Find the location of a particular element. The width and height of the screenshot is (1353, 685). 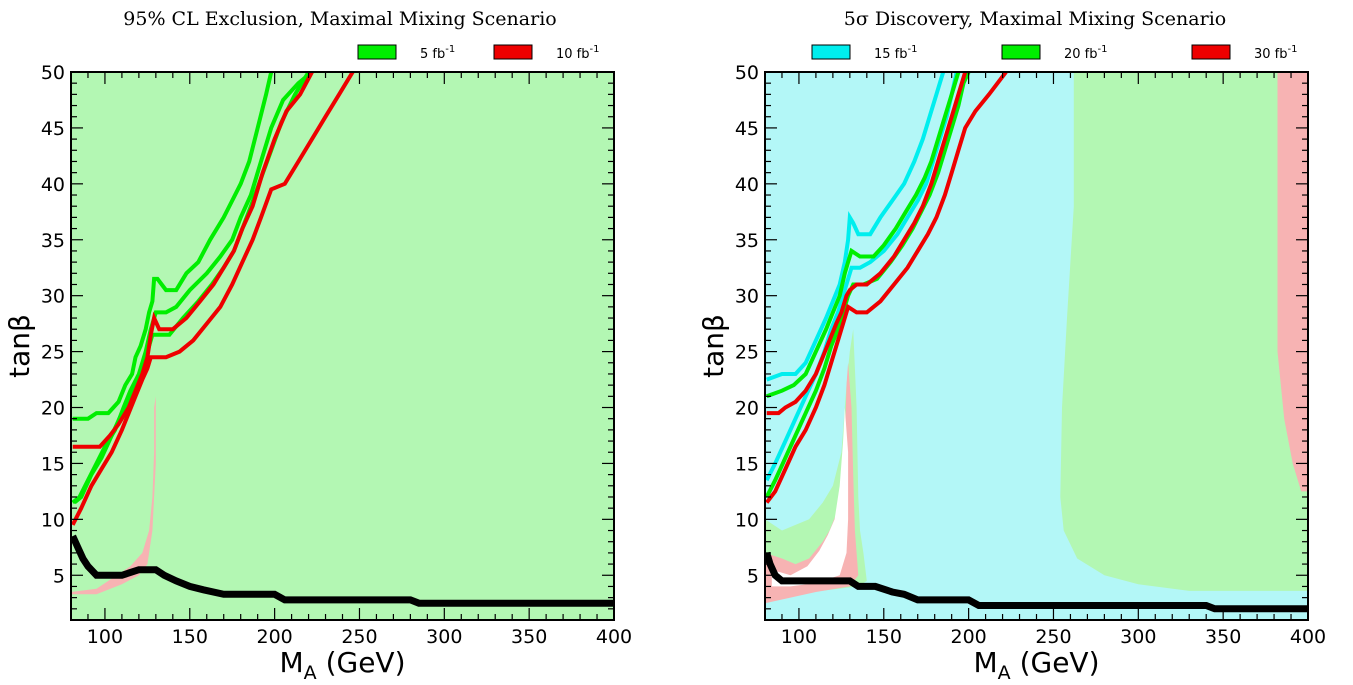

legend: 5 fb-1 10 fb-1 is located at coordinates (478, 53).